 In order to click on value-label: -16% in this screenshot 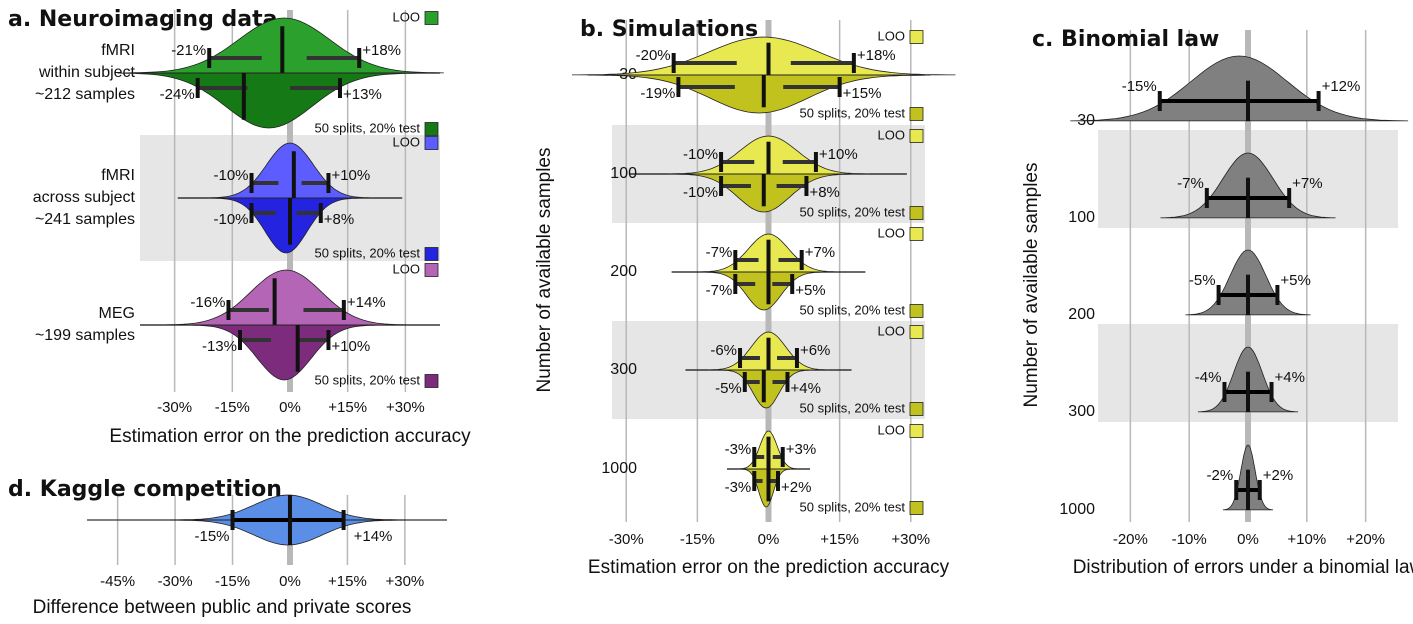, I will do `click(207, 302)`.